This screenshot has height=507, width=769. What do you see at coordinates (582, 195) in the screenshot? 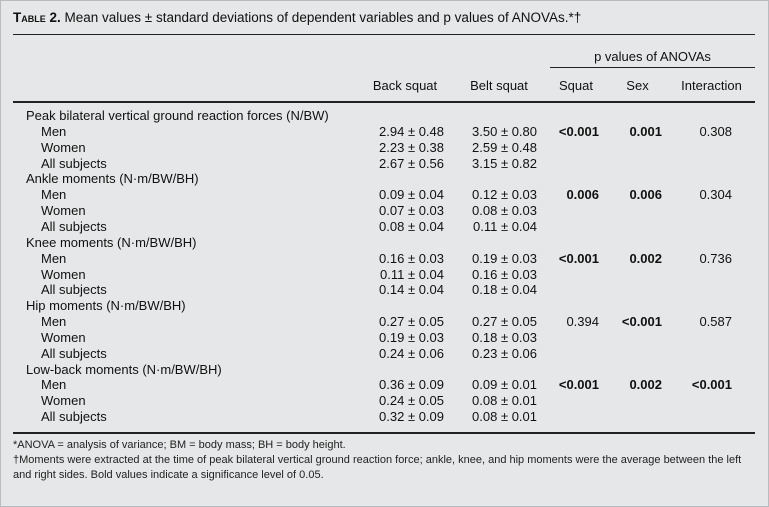
I see `cell-squat: 0.006` at bounding box center [582, 195].